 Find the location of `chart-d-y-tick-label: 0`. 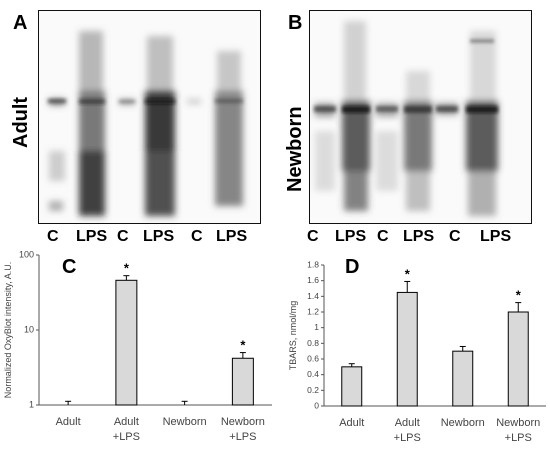

chart-d-y-tick-label: 0 is located at coordinates (316, 406).